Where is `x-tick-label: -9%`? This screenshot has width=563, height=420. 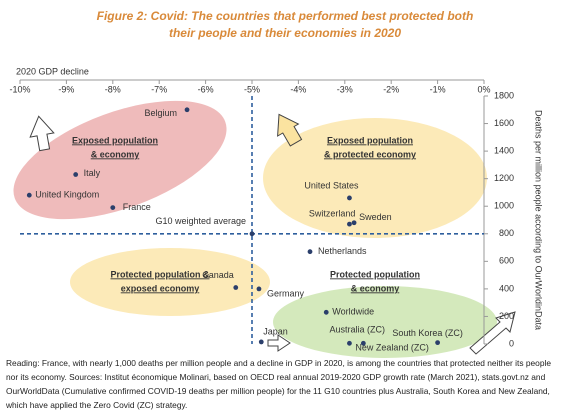
x-tick-label: -9% is located at coordinates (66, 89).